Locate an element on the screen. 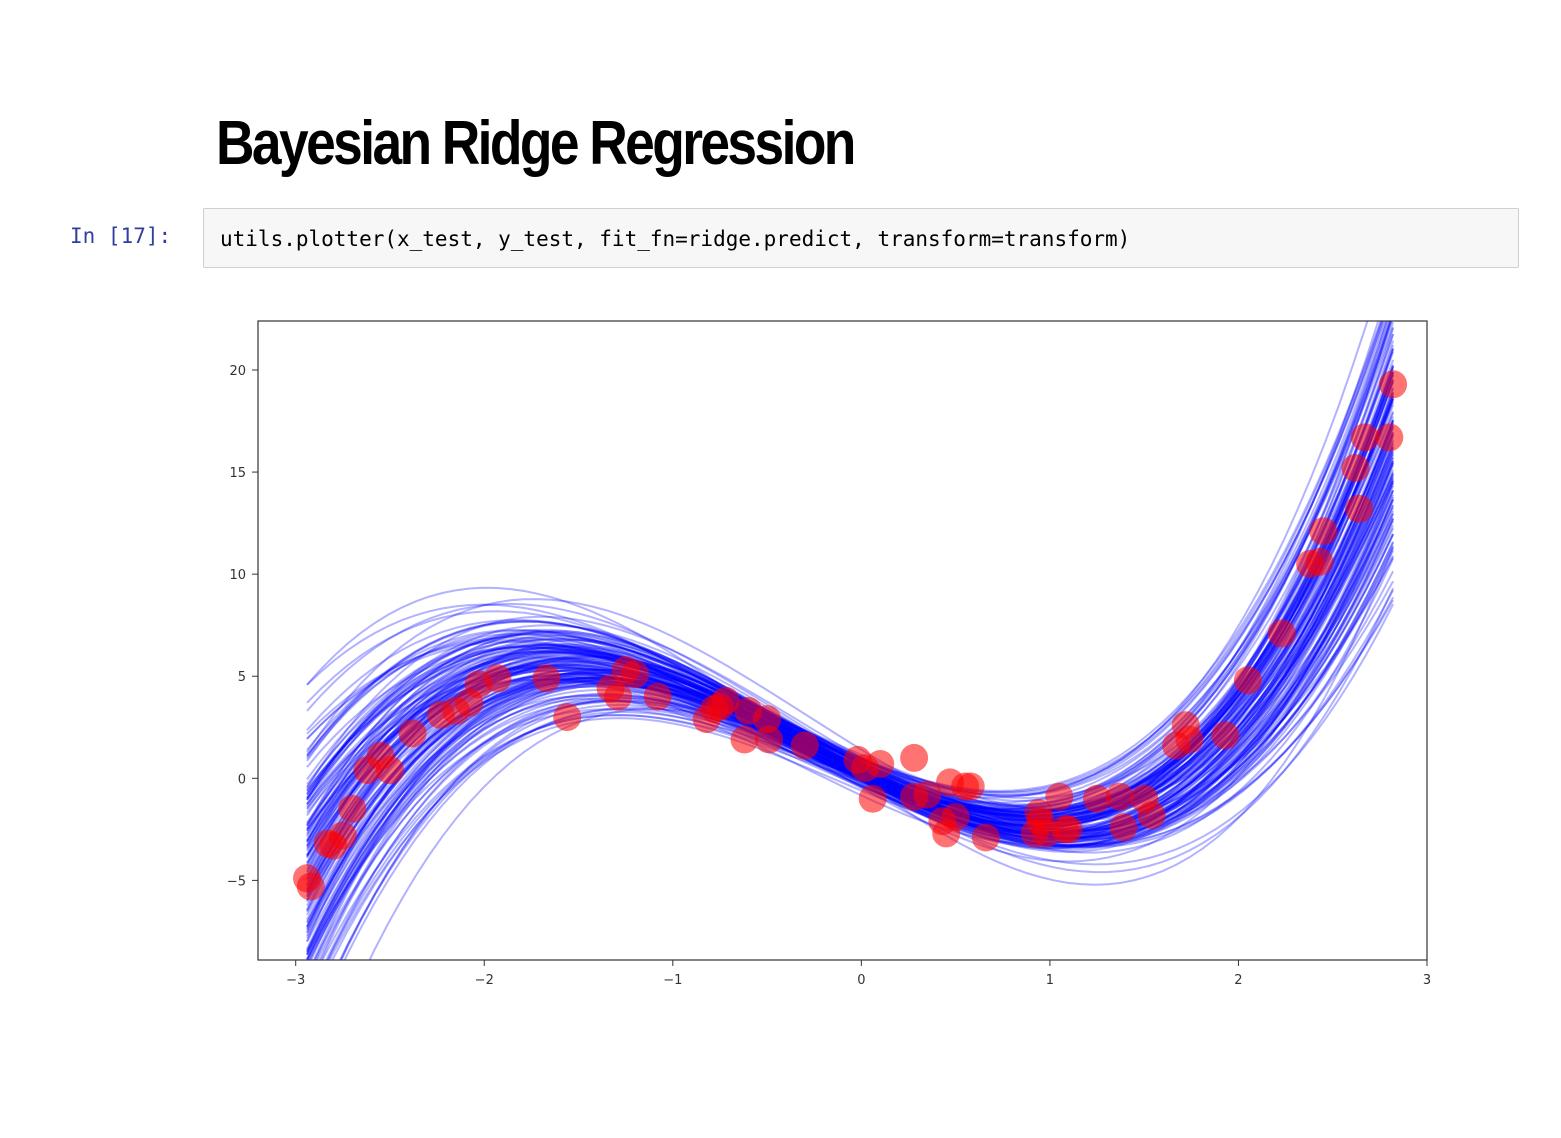 The image size is (1561, 1138). y-tick-label: −5 is located at coordinates (236, 881).